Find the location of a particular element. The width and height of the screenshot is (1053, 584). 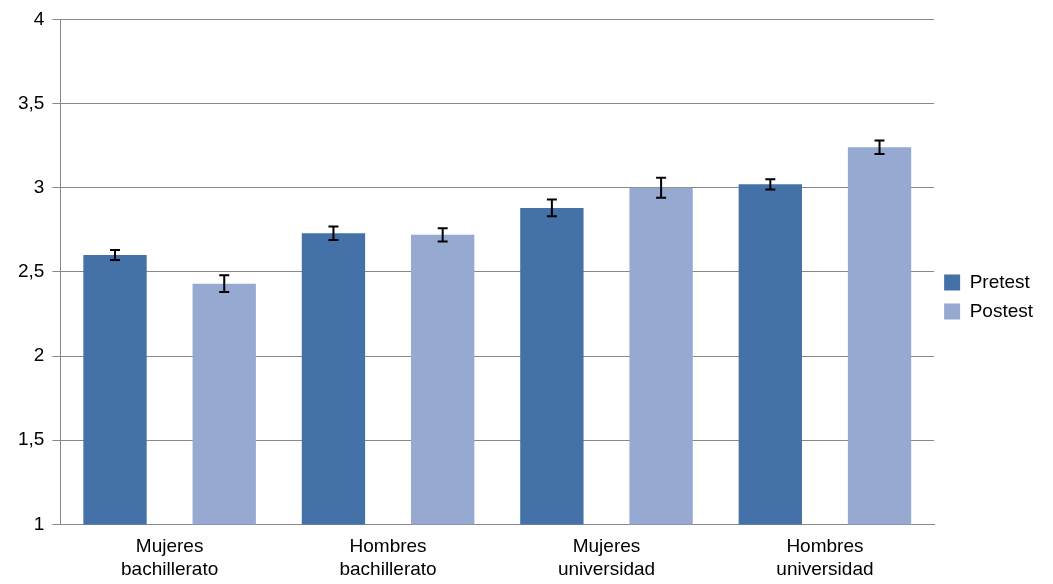

y-tick-label: 2 is located at coordinates (39, 355).